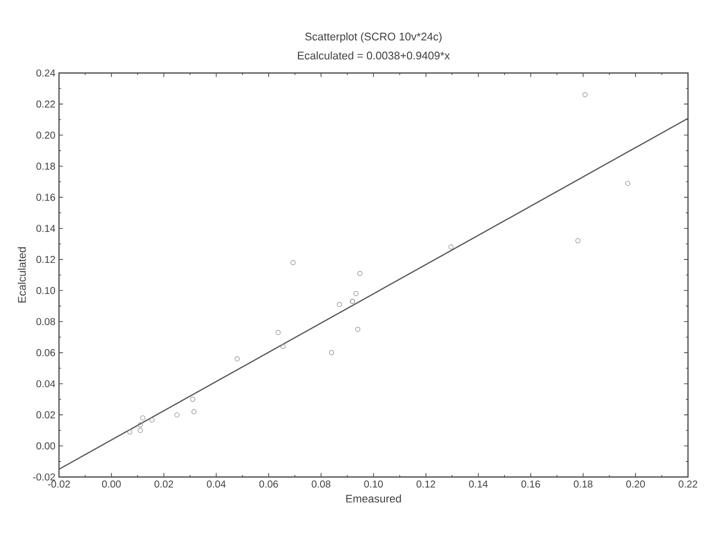  Describe the element at coordinates (59, 484) in the screenshot. I see `x-tick-label: -0.02` at that location.